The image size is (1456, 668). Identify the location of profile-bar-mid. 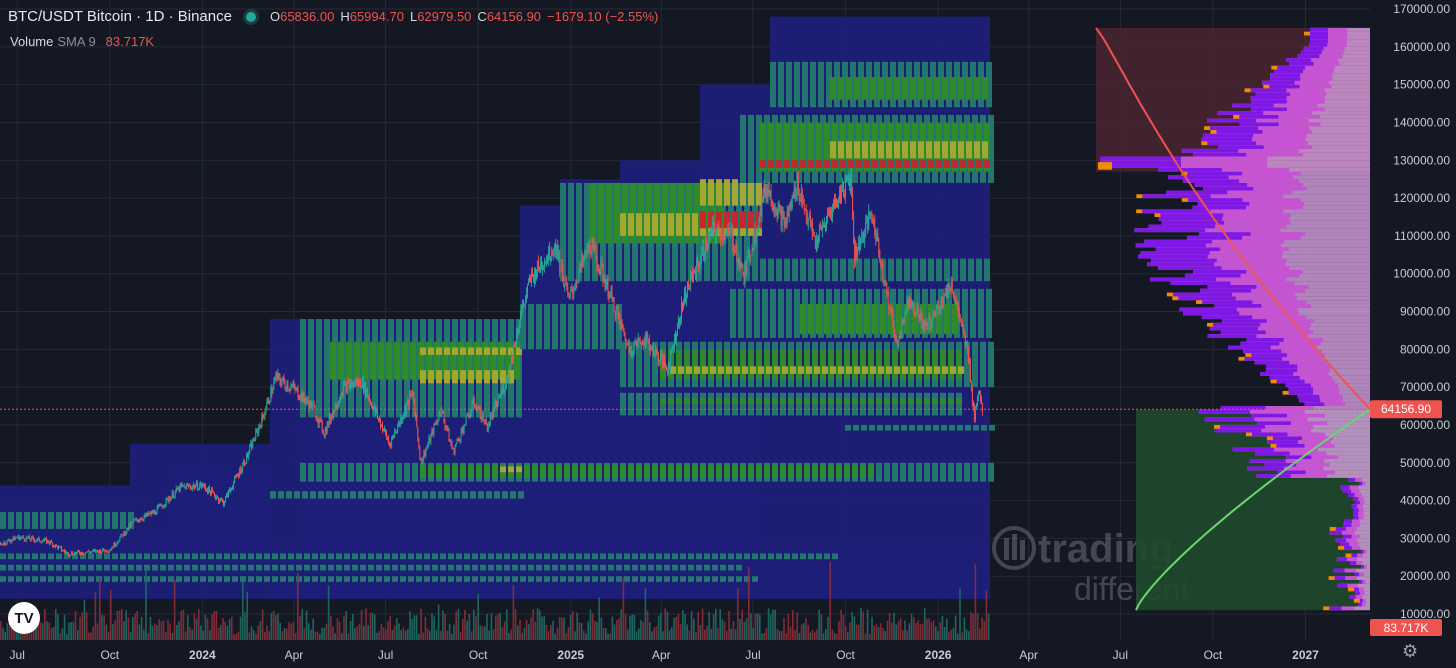
(1222, 249).